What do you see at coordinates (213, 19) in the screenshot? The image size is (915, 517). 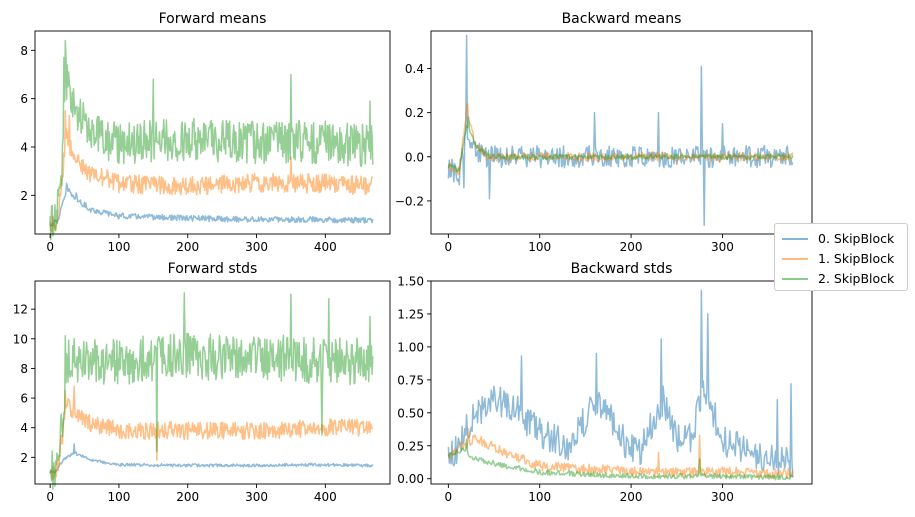 I see `subplot-title-0: Forward means` at bounding box center [213, 19].